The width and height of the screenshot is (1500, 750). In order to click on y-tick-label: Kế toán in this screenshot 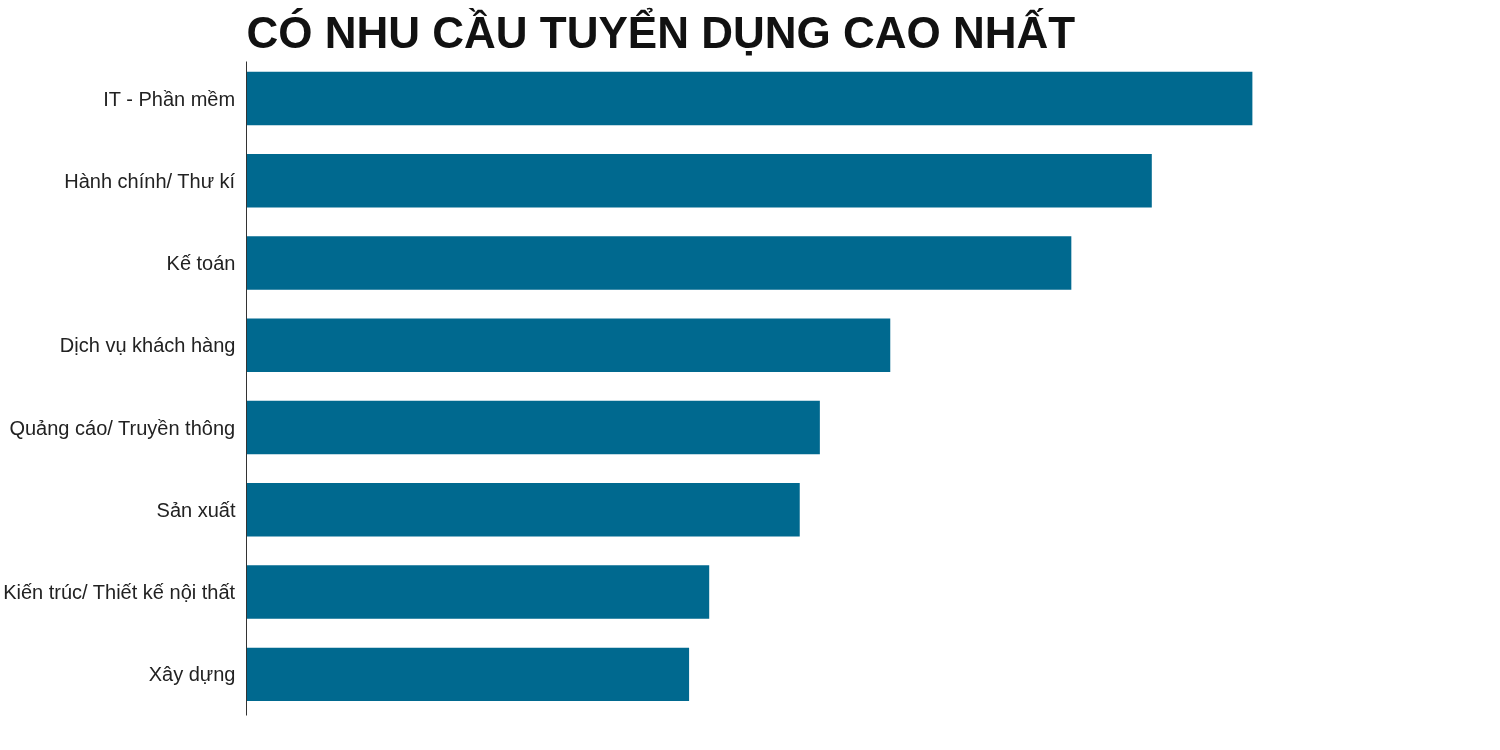, I will do `click(201, 263)`.